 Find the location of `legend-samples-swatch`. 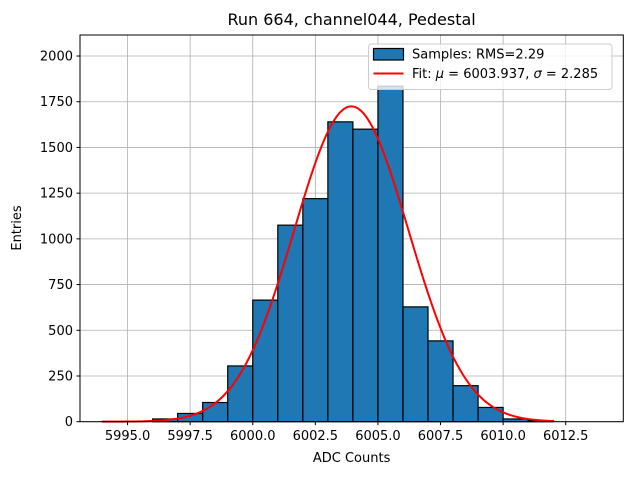

legend-samples-swatch is located at coordinates (388, 54).